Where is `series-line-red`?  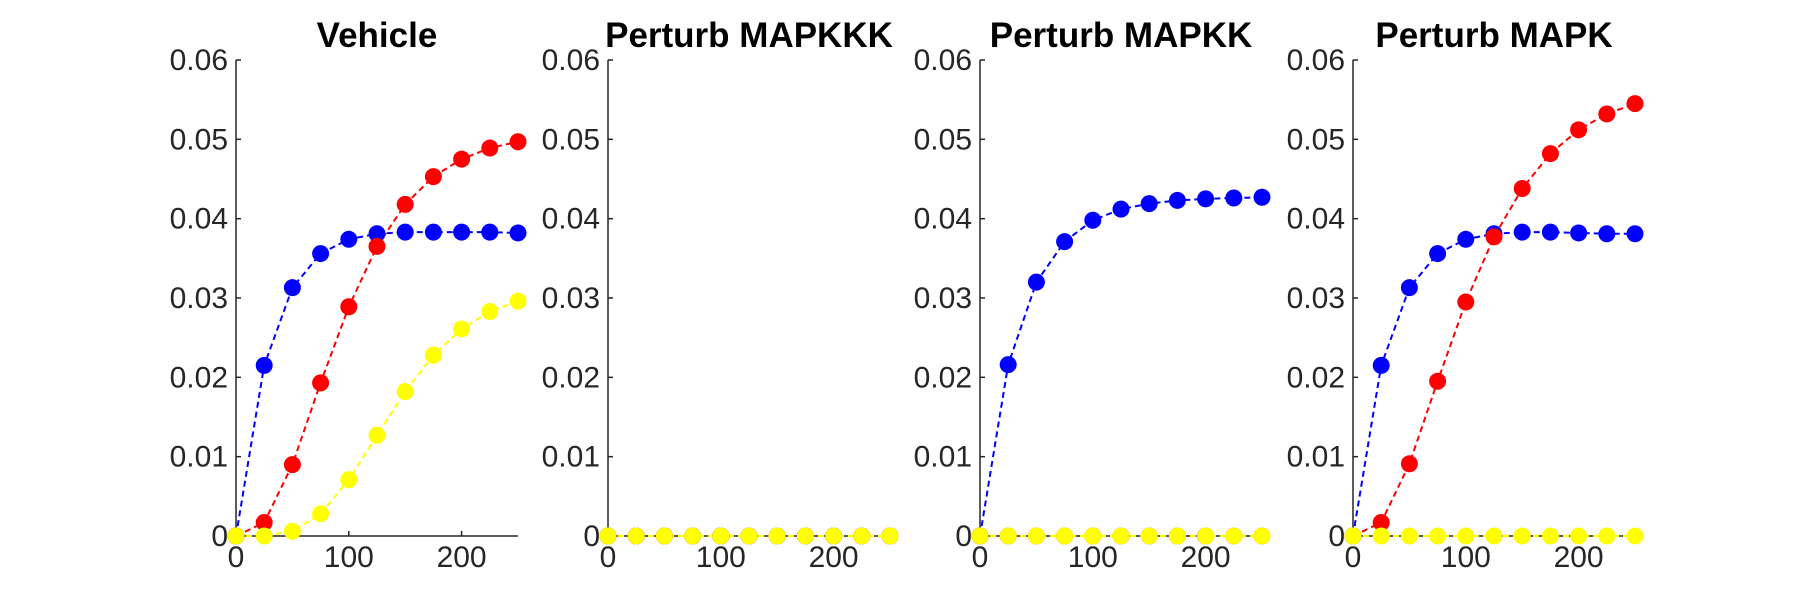
series-line-red is located at coordinates (1494, 319).